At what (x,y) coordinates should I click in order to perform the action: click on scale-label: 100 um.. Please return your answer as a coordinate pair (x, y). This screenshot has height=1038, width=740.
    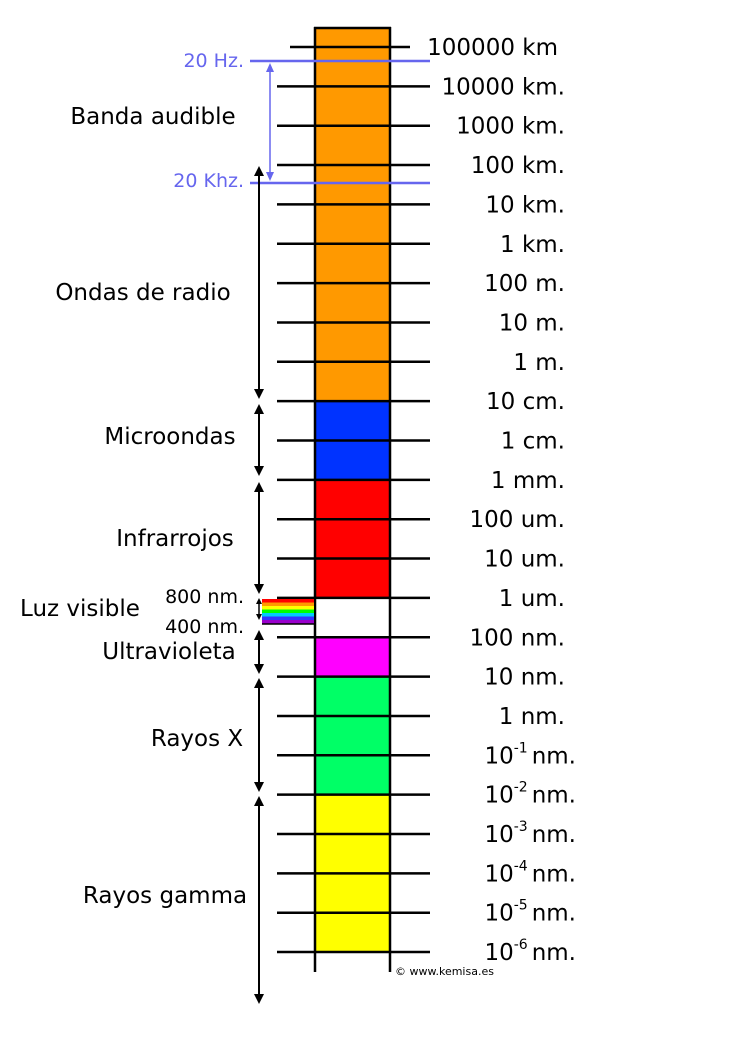
    Looking at the image, I should click on (517, 520).